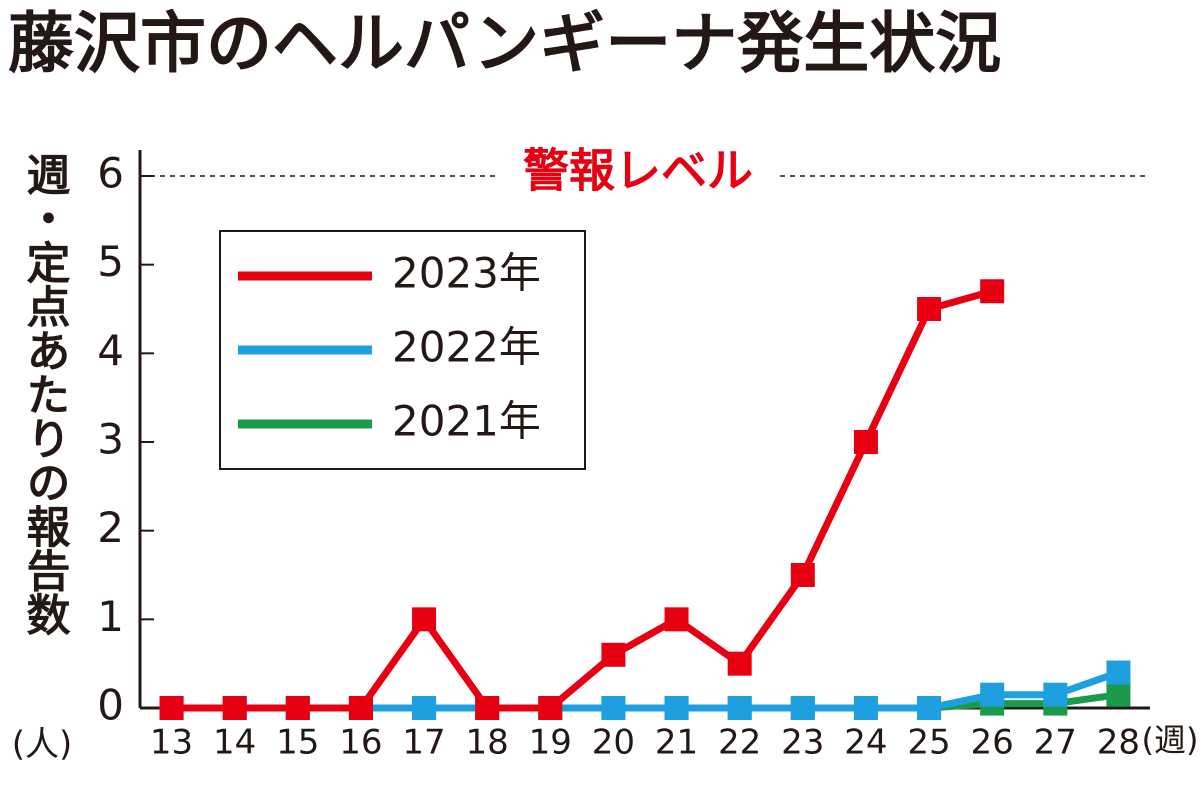  I want to click on y-tick-label: 3, so click(110, 439).